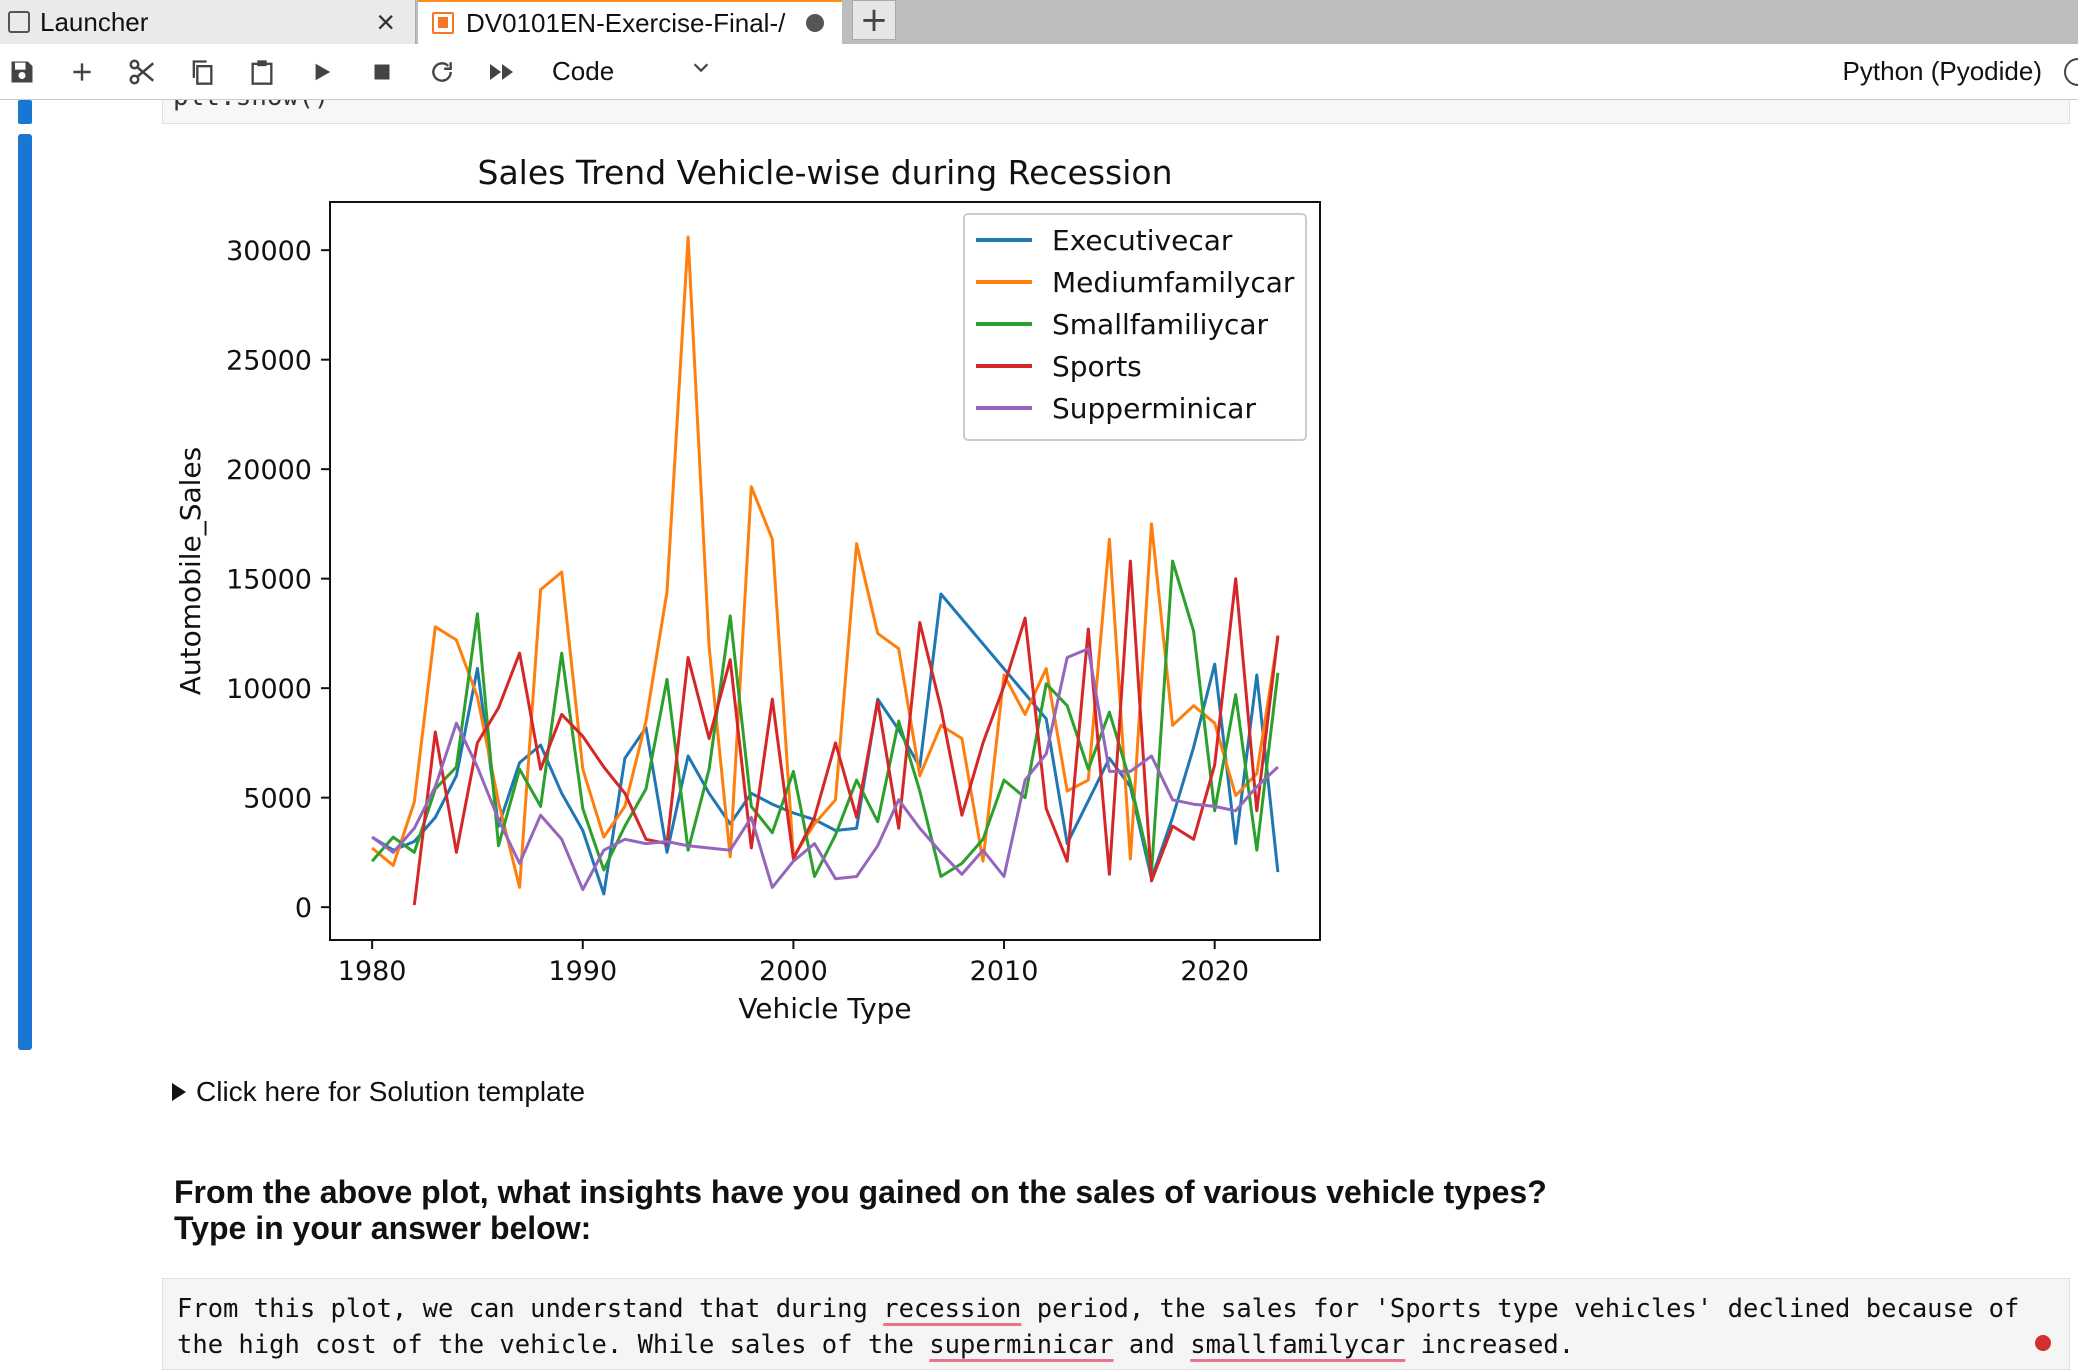 The width and height of the screenshot is (2078, 1370). I want to click on y-axis-label: Automobile_Sales, so click(190, 571).